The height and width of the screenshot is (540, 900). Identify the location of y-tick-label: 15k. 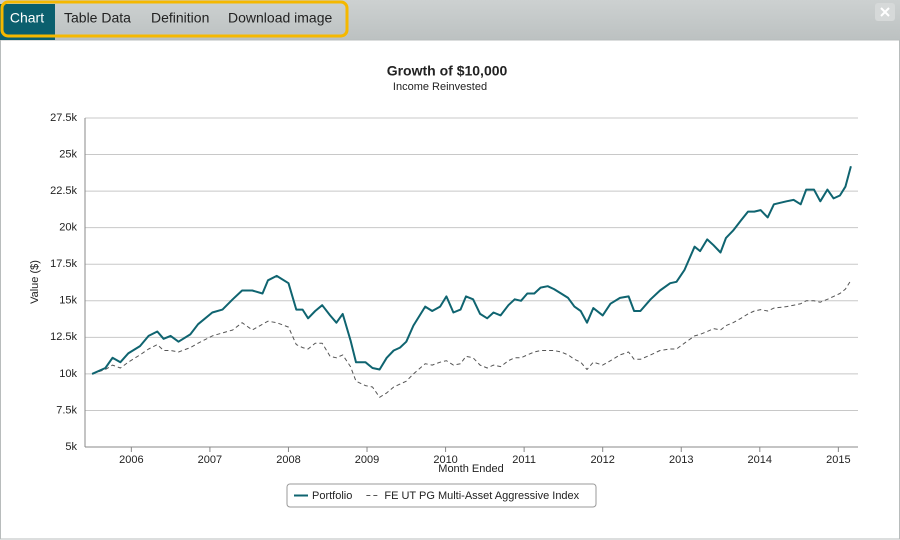
(68, 301).